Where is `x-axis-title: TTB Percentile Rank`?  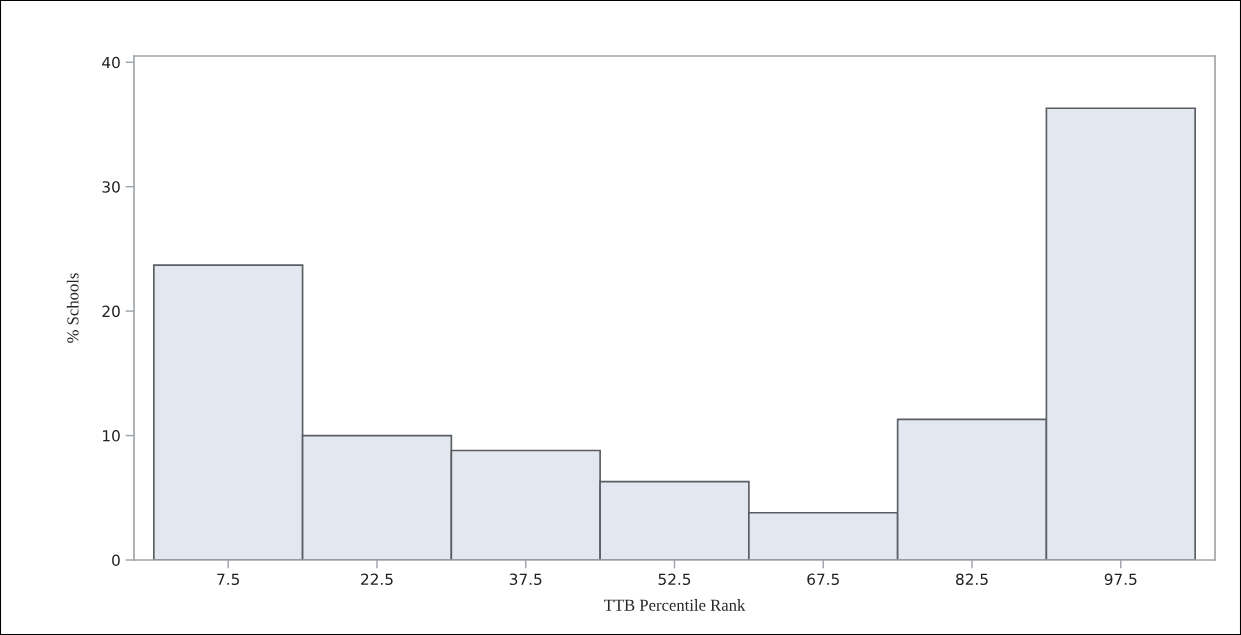 x-axis-title: TTB Percentile Rank is located at coordinates (674, 605).